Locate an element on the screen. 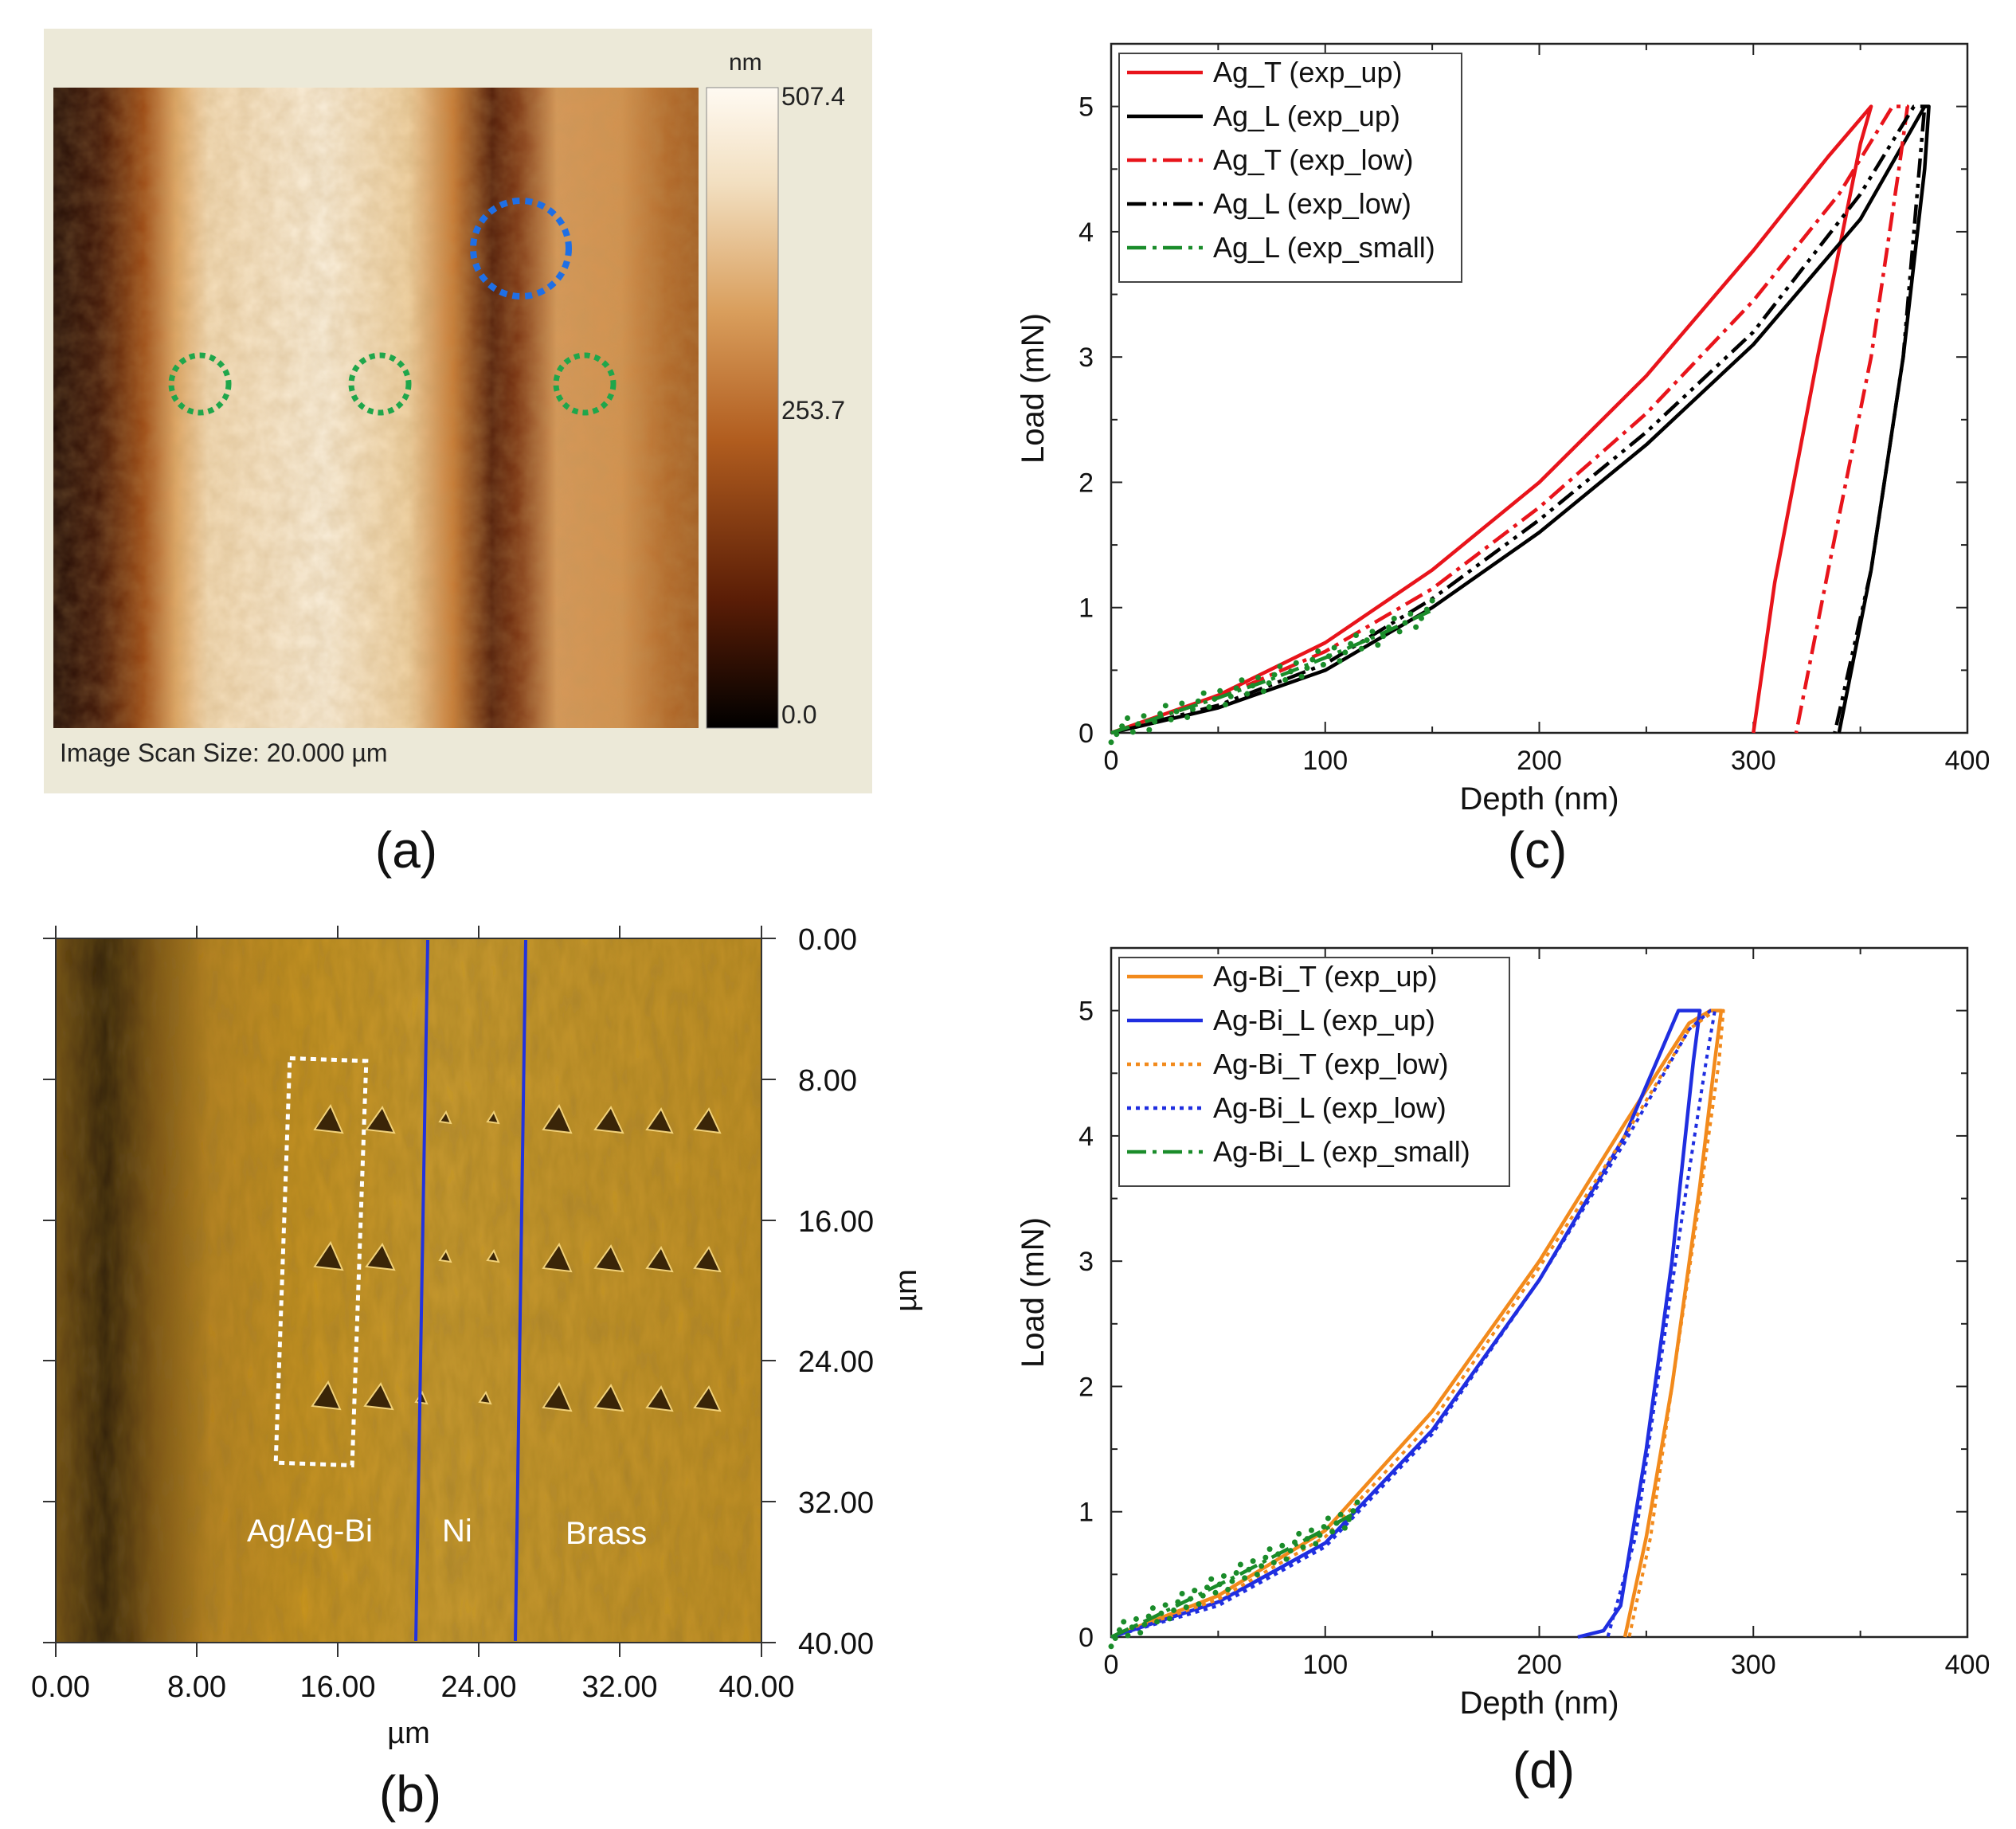  x-axis-label: Depth (nm) is located at coordinates (1539, 799).